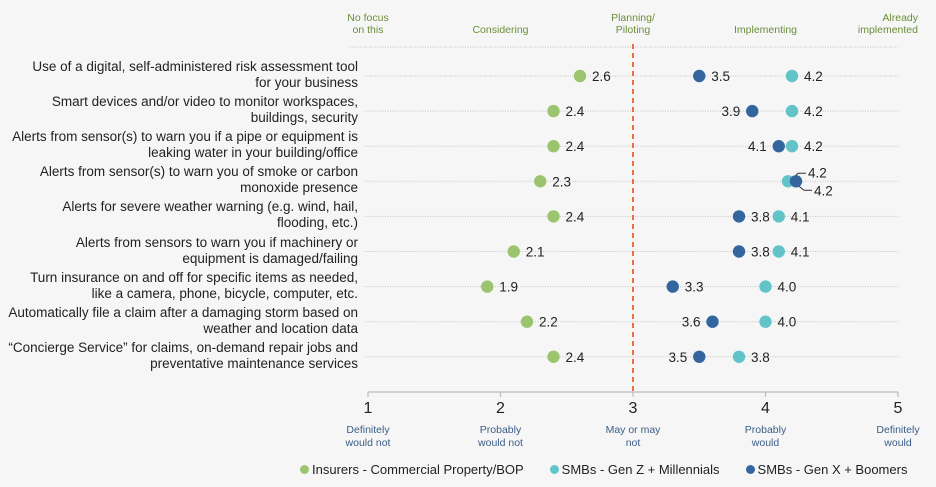  Describe the element at coordinates (878, 24) in the screenshot. I see `stage-label: Already implemented` at that location.